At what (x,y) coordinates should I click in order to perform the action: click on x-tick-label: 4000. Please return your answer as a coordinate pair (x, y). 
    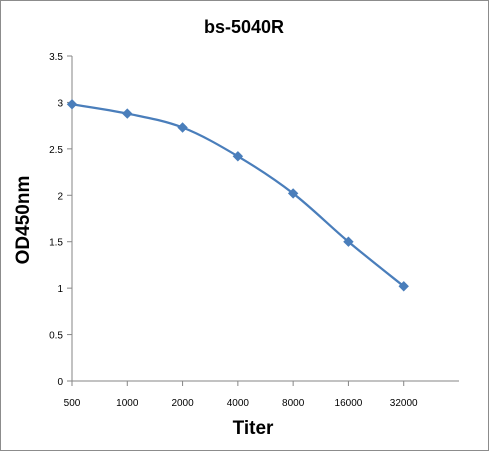
    Looking at the image, I should click on (238, 403).